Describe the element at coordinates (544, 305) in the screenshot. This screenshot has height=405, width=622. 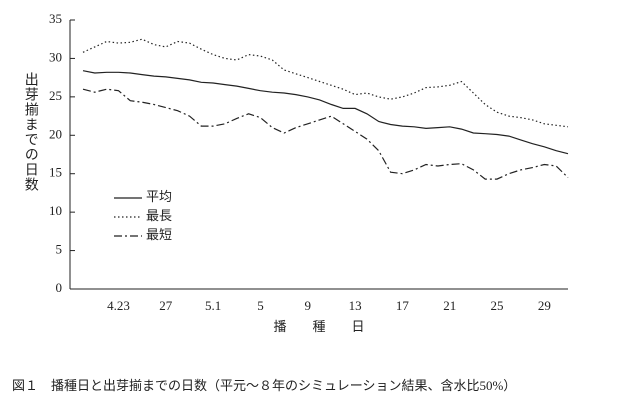
I see `x-tick-label: 29` at that location.